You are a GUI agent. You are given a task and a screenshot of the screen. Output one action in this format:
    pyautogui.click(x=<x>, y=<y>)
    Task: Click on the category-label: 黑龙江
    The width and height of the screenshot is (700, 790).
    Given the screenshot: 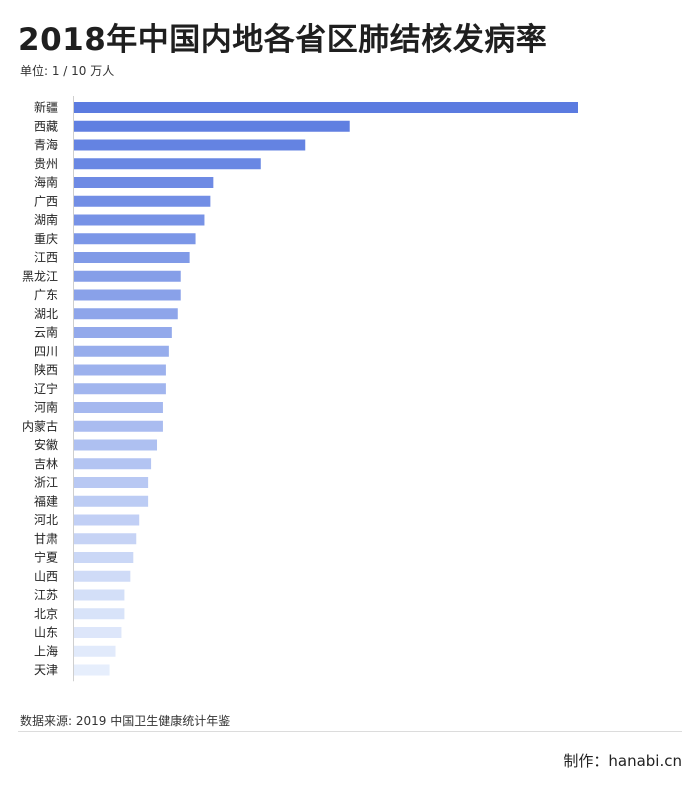 What is the action you would take?
    pyautogui.click(x=40, y=276)
    